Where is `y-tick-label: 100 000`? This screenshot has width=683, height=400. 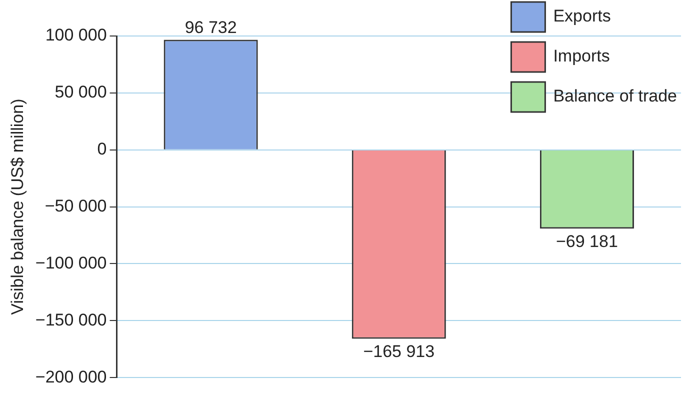 y-tick-label: 100 000 is located at coordinates (76, 35).